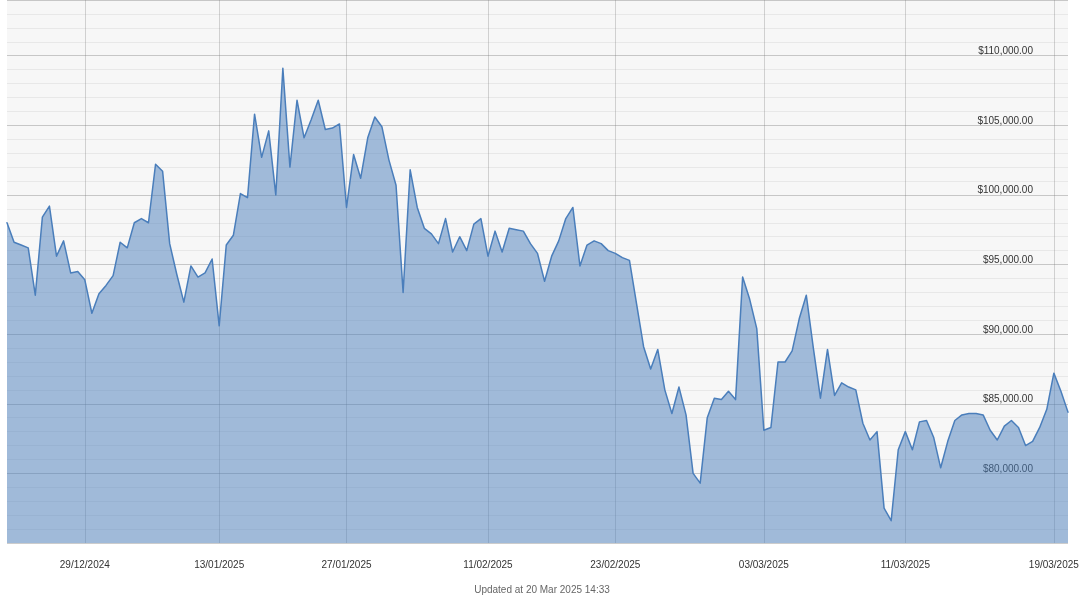 The height and width of the screenshot is (596, 1084). What do you see at coordinates (764, 564) in the screenshot?
I see `x-tick-label: 03/03/2025` at bounding box center [764, 564].